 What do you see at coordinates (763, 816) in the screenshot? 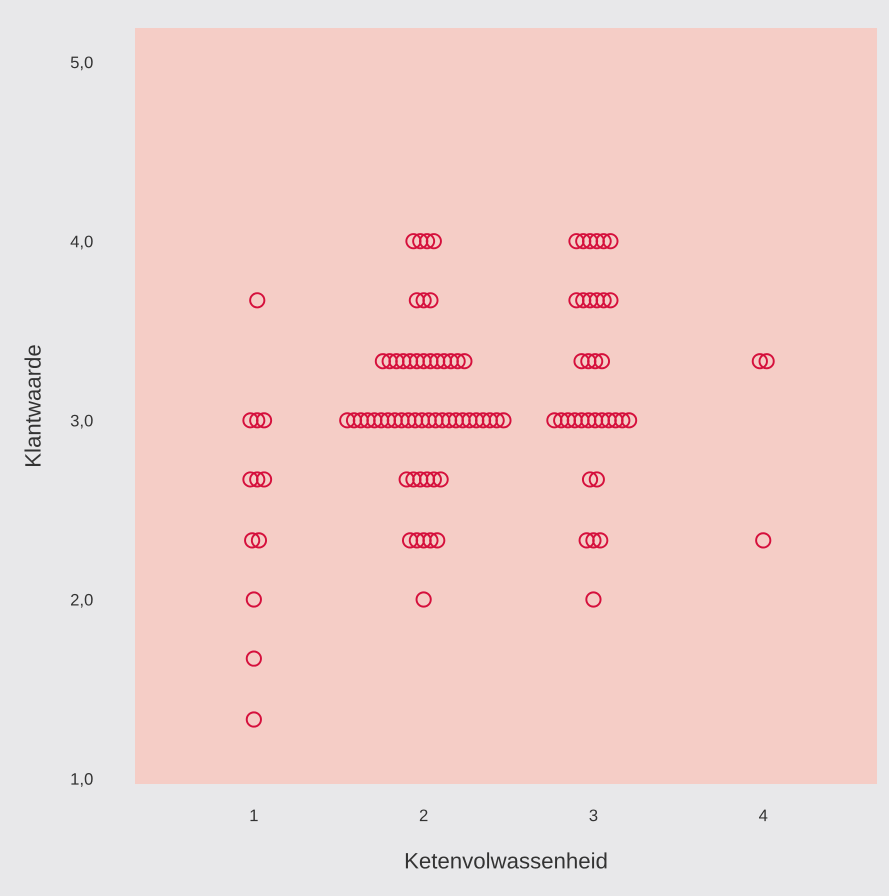
I see `x-tick-label: 4` at bounding box center [763, 816].